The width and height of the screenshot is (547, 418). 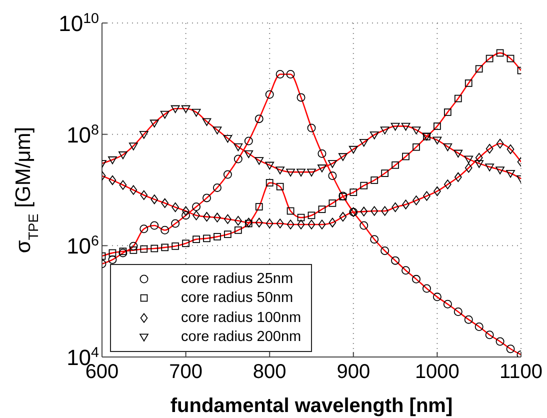 I want to click on y-tick-label: 10$^{6}$, so click(x=83, y=246).